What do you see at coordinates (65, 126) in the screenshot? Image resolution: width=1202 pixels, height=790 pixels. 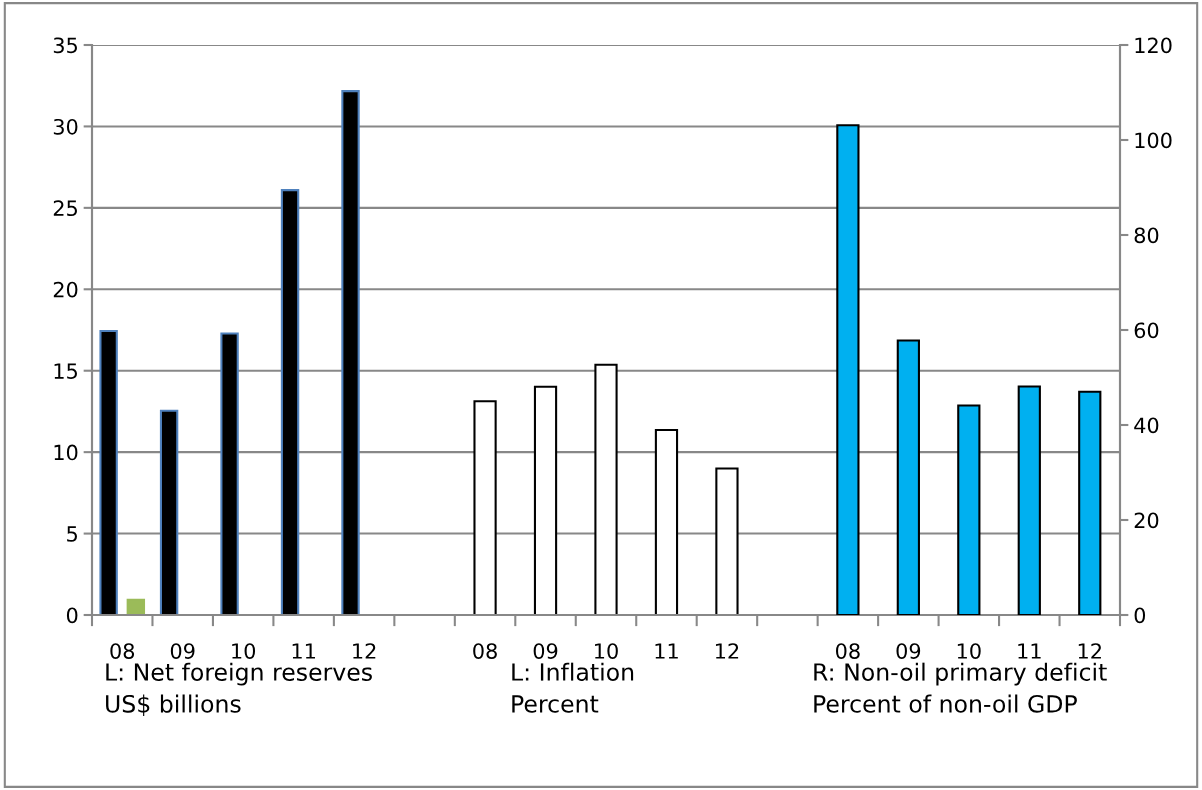 I see `y-tick-label: 30` at bounding box center [65, 126].